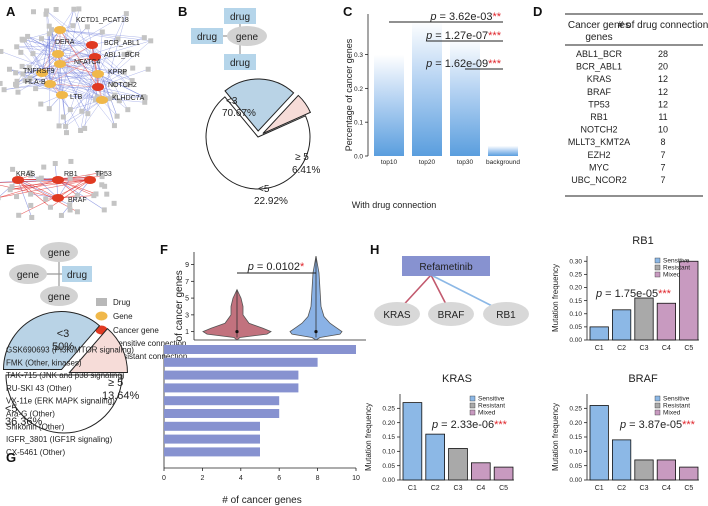 The image size is (708, 506). I want to click on violin-median-point, so click(237, 332).